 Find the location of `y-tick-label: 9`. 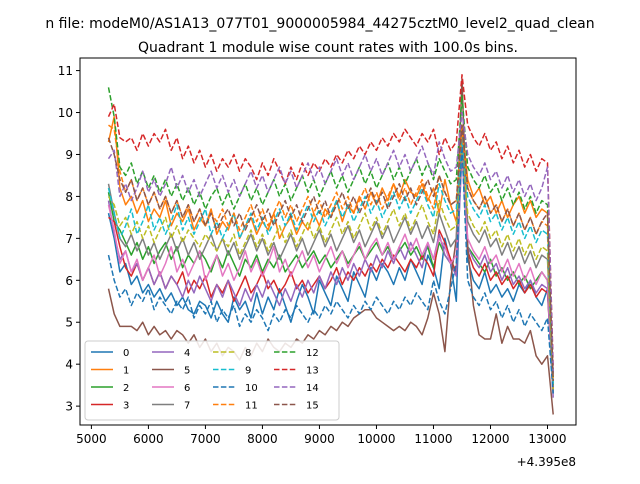

y-tick-label: 9 is located at coordinates (69, 155).